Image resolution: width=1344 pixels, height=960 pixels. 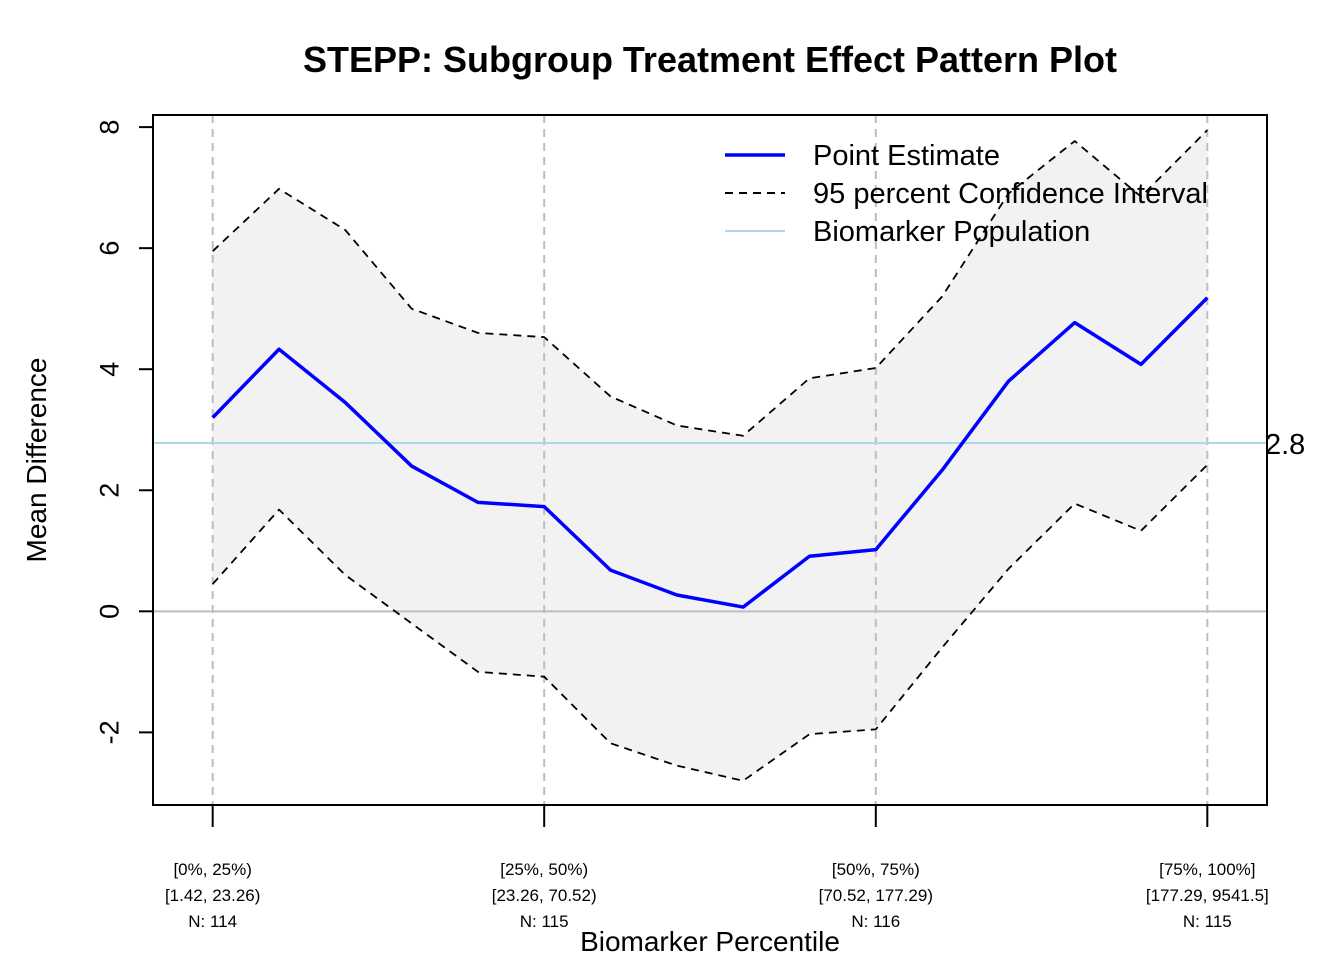 I want to click on x-tick-label-1-1: [23.26, 70.52), so click(x=544, y=895).